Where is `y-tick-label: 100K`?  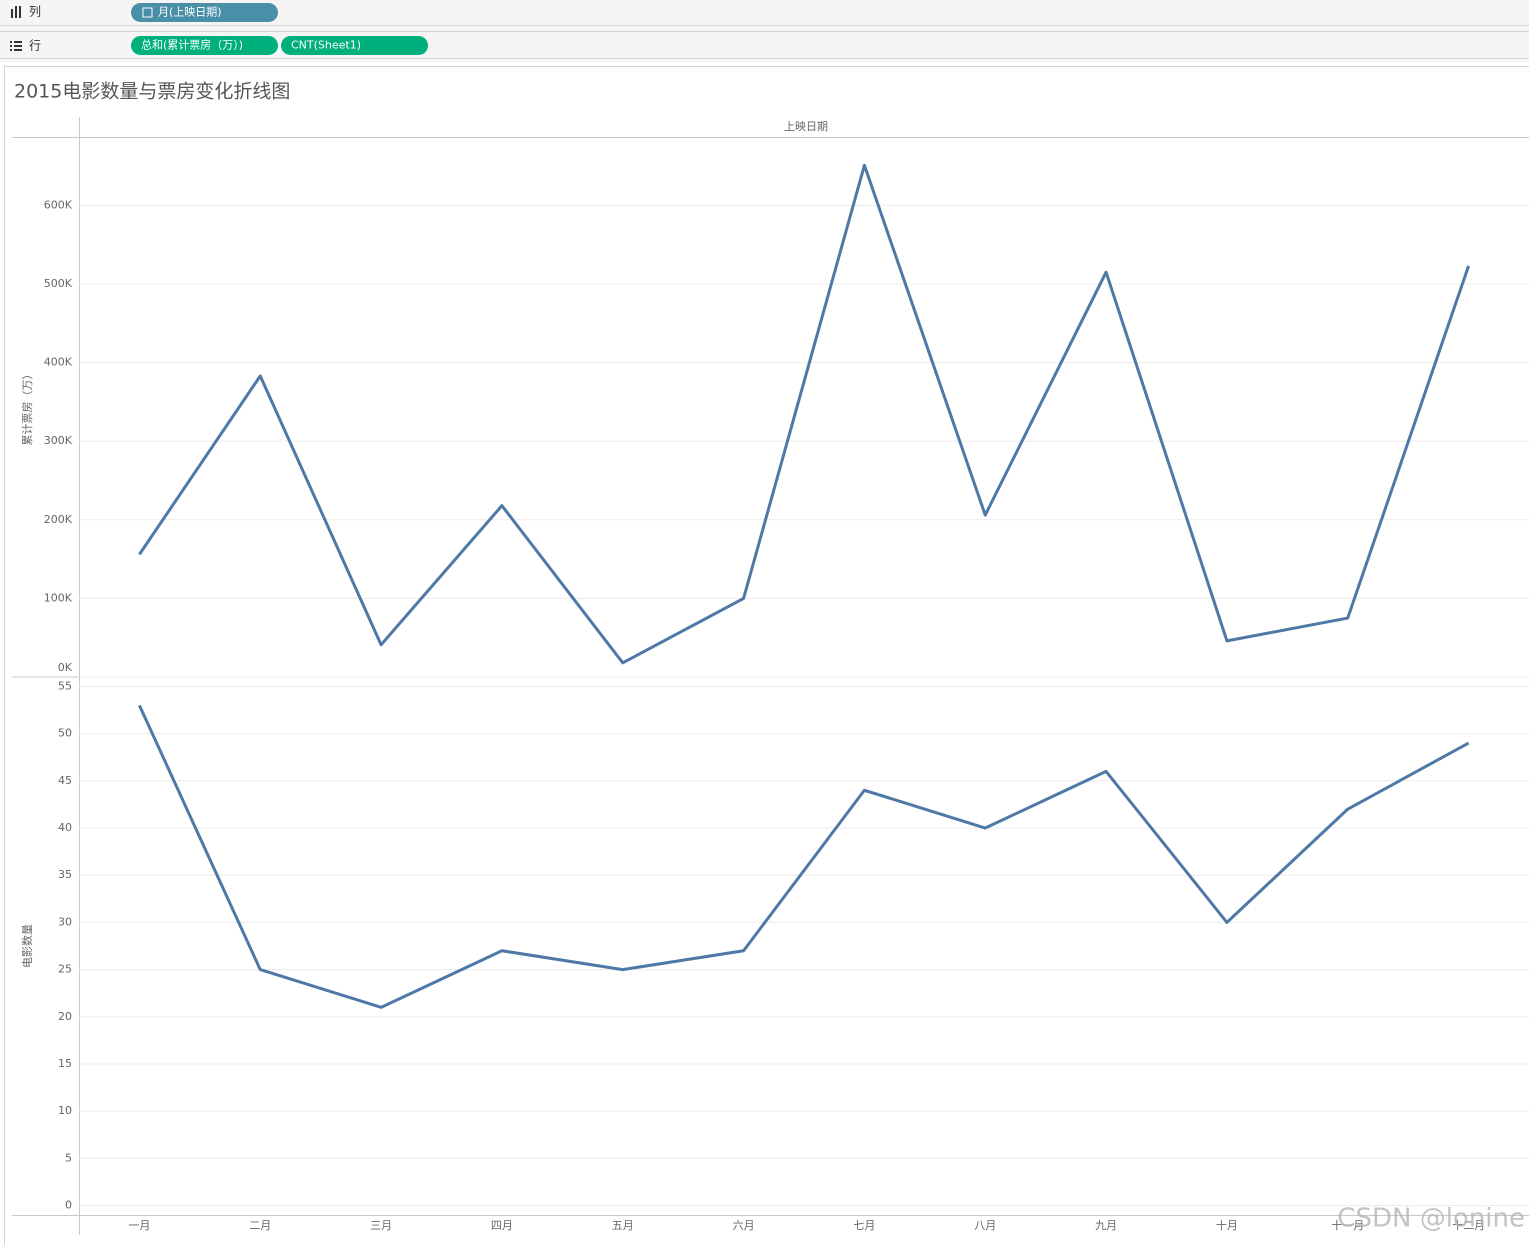
y-tick-label: 100K is located at coordinates (58, 597).